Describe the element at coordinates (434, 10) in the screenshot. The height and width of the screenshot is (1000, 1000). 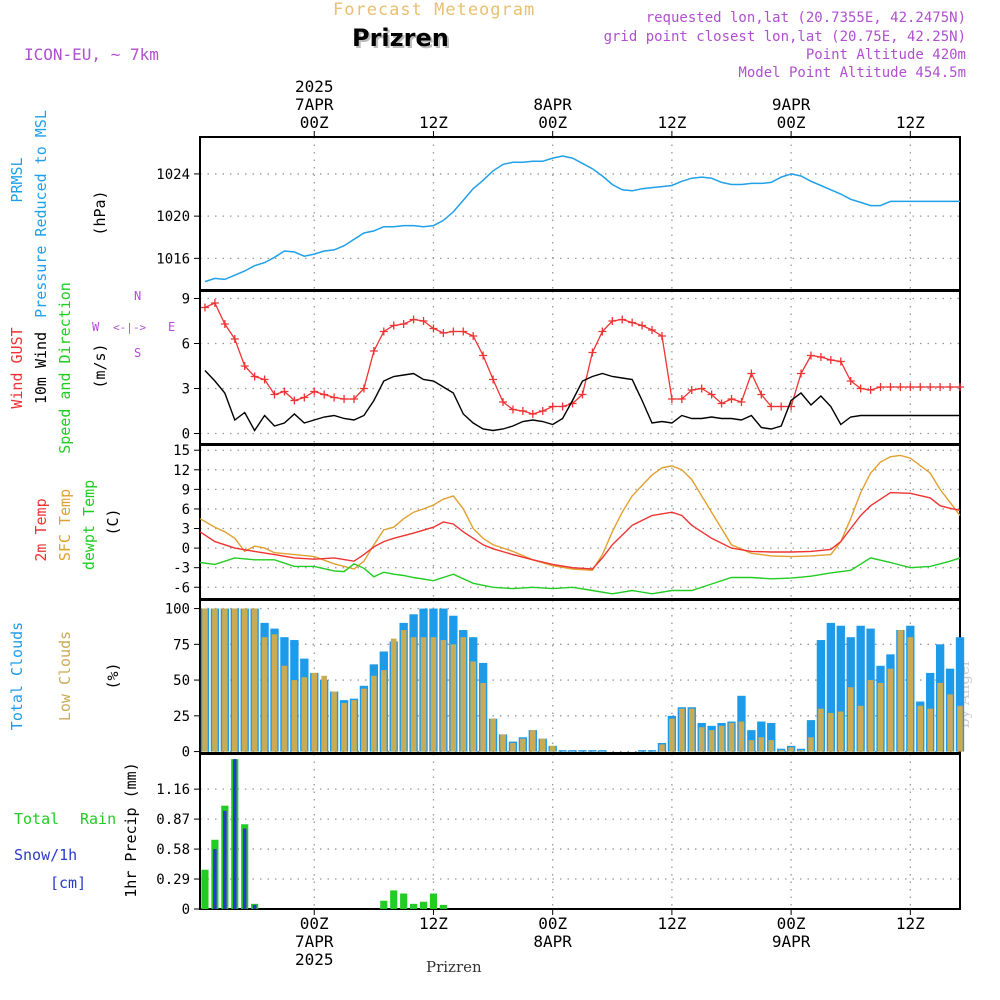
I see `product-title: Forecast Meteogram` at that location.